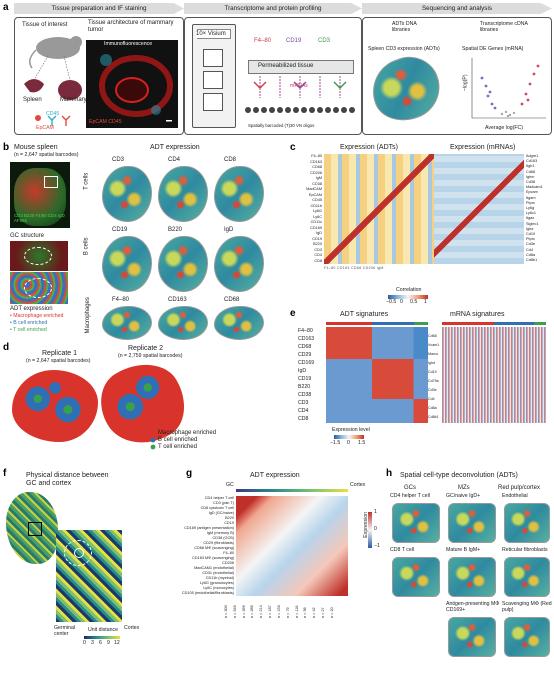 This screenshot has width=554, height=685. I want to click on heatmap-col-labels: F4–80 CD163 CD68 CD206 IgM, so click(424, 276).